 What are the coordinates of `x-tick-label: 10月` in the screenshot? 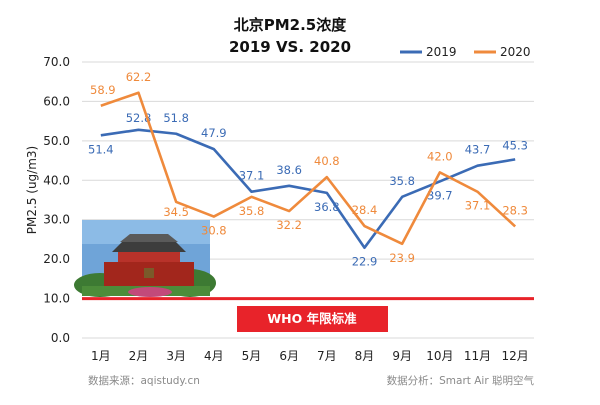 It's located at (439, 356).